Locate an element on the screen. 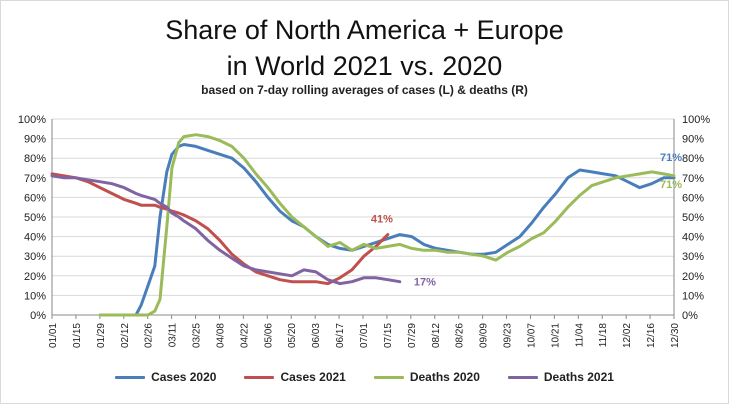 This screenshot has height=404, width=729. y-tick-label-left: 20% is located at coordinates (35, 277).